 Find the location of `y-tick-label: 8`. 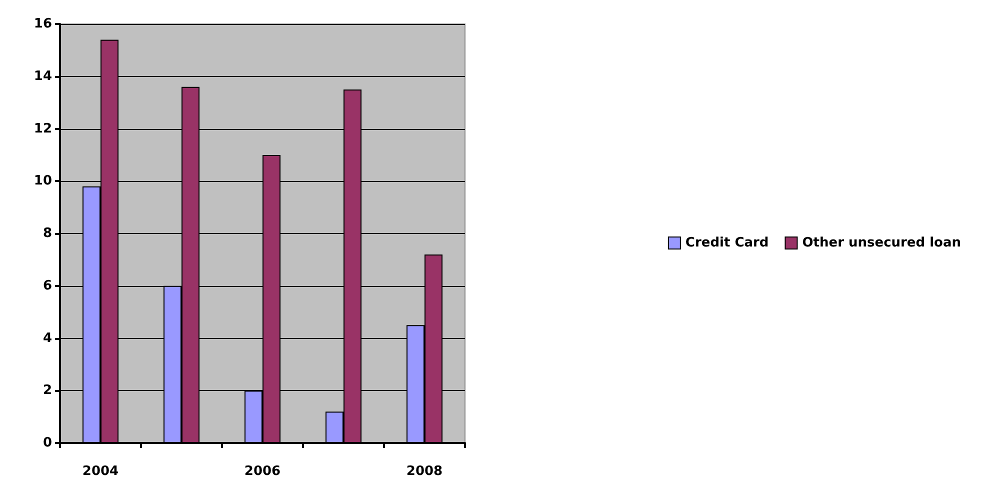

y-tick-label: 8 is located at coordinates (47, 233).